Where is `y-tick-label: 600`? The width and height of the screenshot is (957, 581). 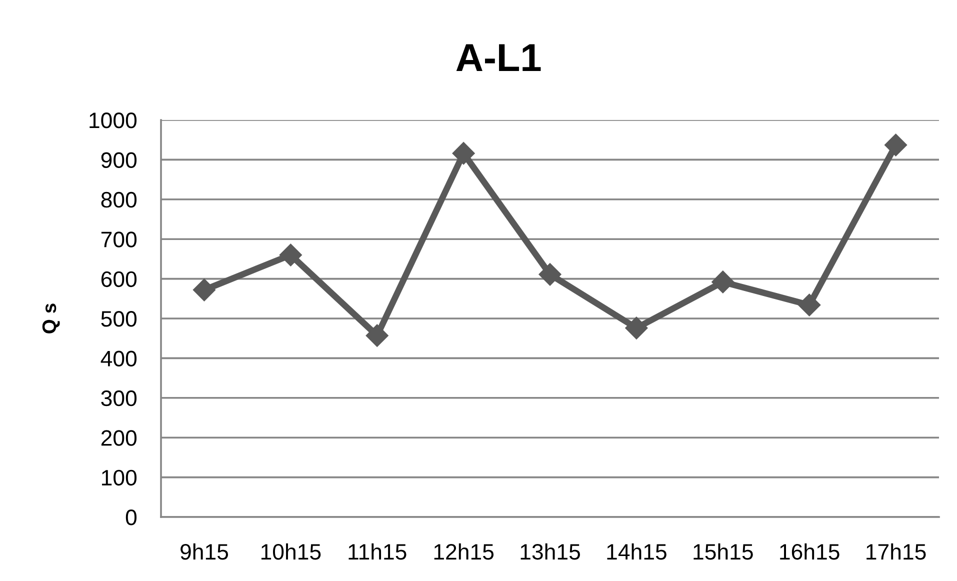
y-tick-label: 600 is located at coordinates (119, 279).